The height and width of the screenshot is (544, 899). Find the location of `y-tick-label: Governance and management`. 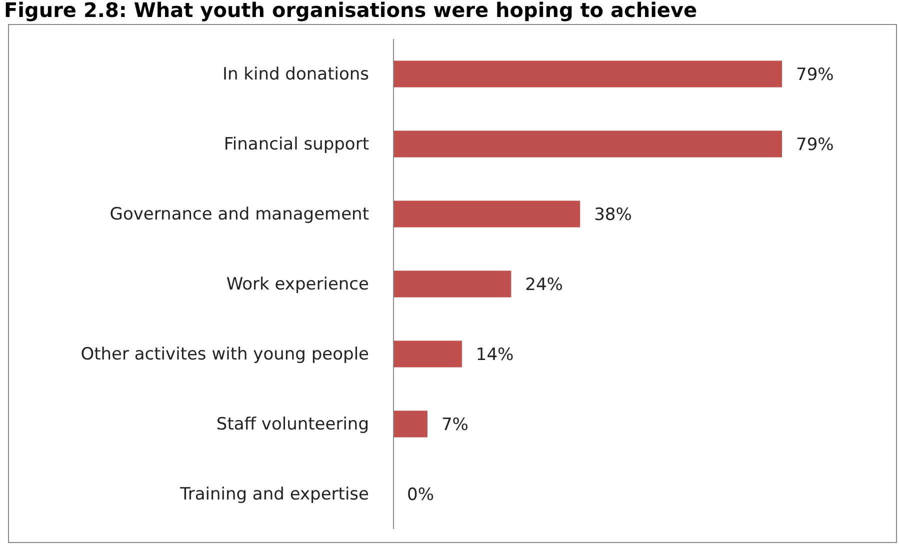

y-tick-label: Governance and management is located at coordinates (240, 214).